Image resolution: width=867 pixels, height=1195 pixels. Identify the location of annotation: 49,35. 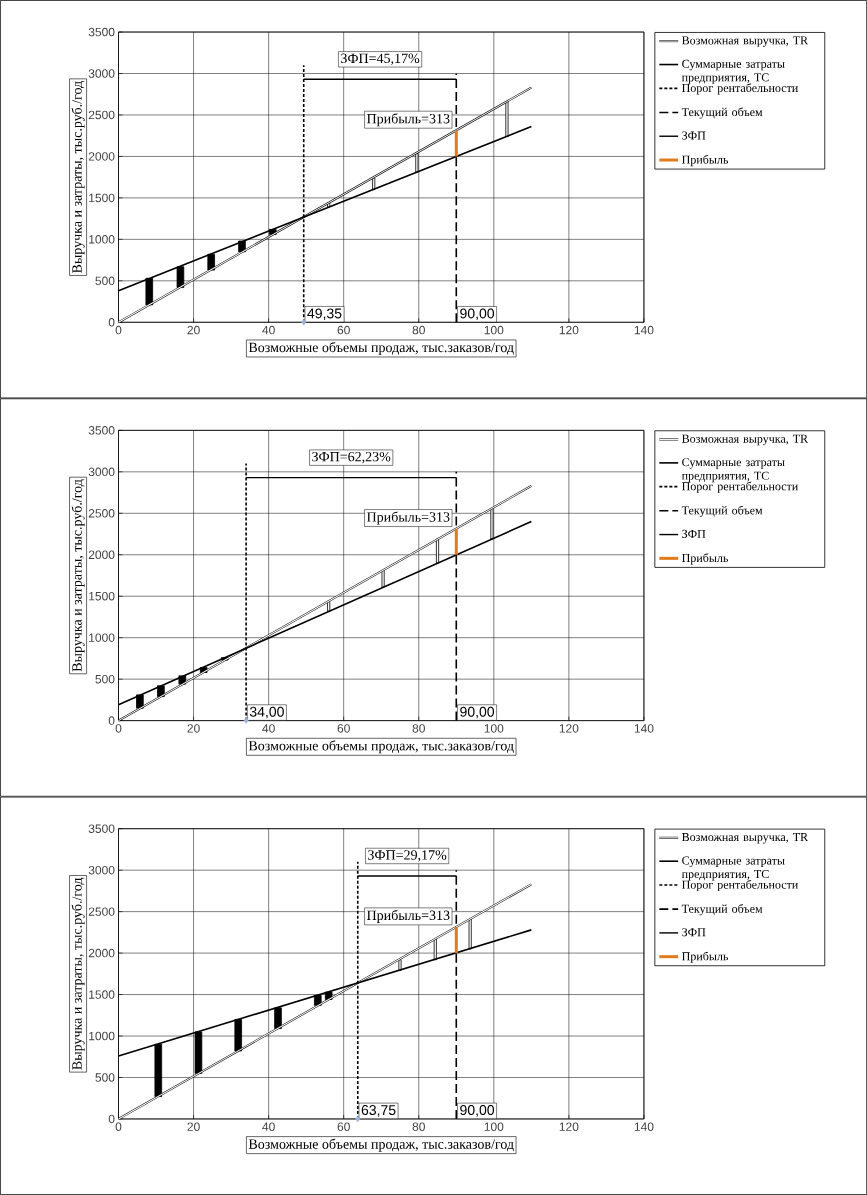
(324, 314).